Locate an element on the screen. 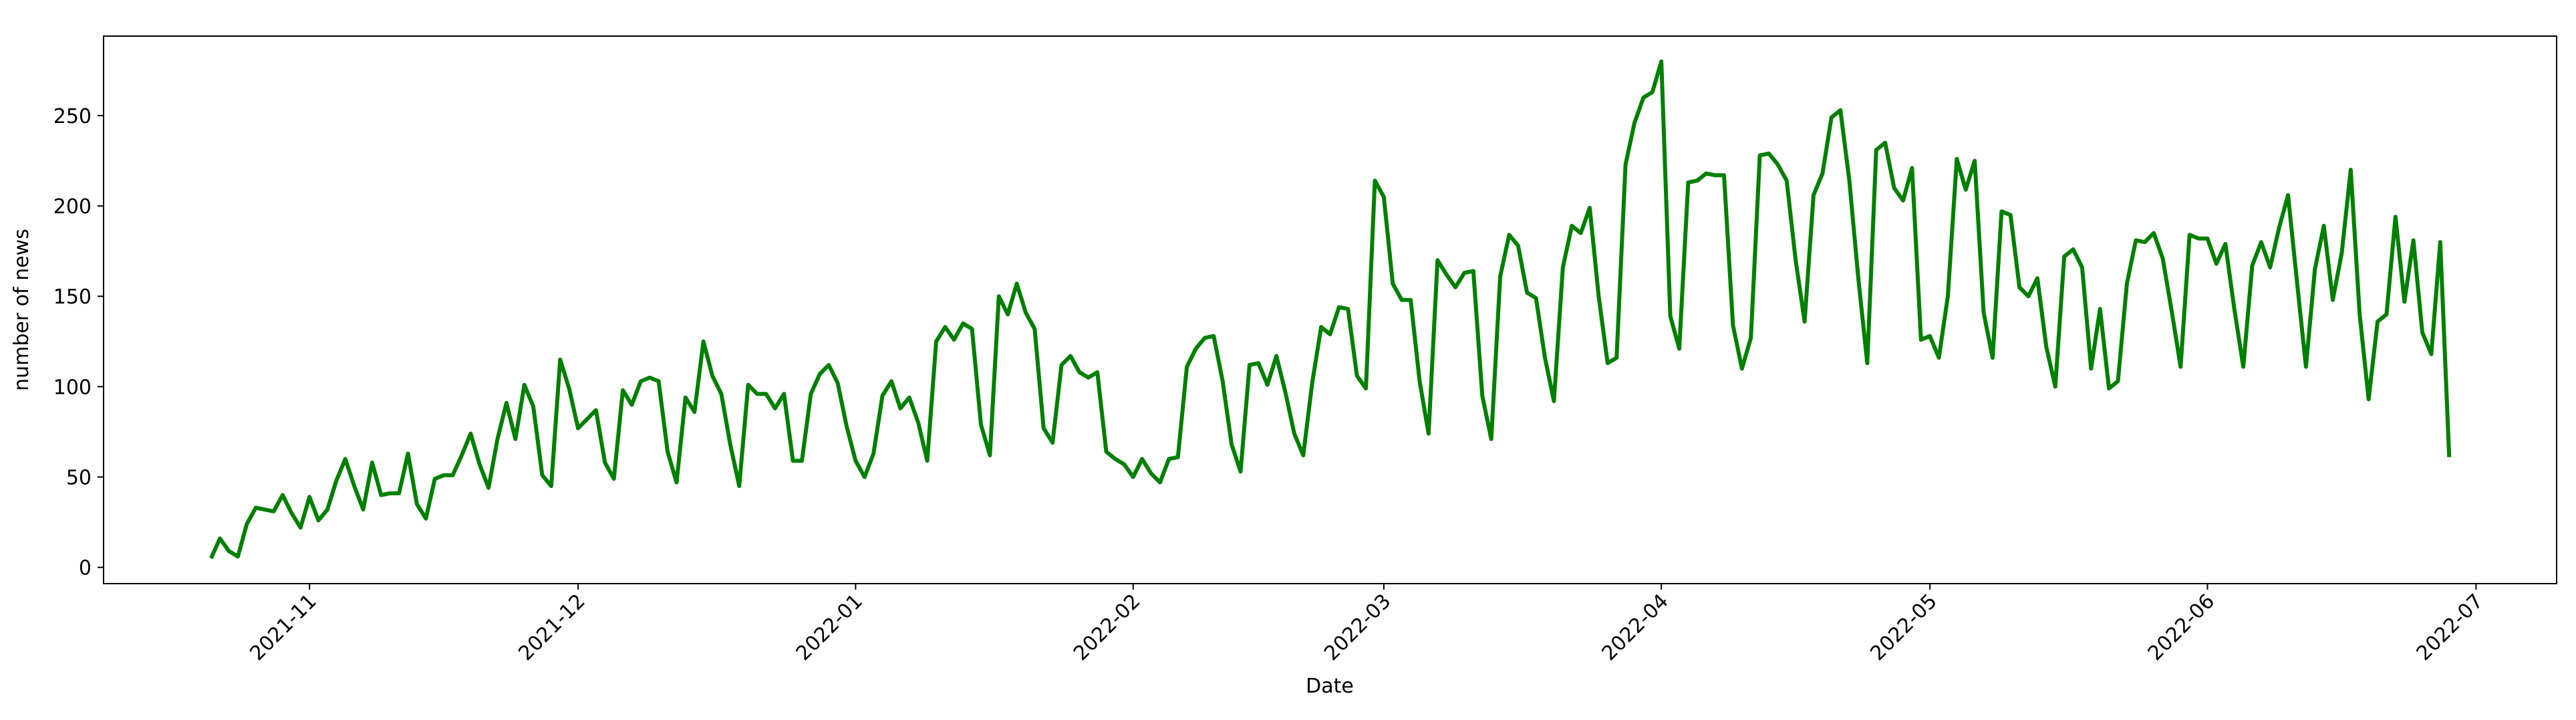 The width and height of the screenshot is (2576, 720). x-tick-label: 2022-03 is located at coordinates (1357, 627).